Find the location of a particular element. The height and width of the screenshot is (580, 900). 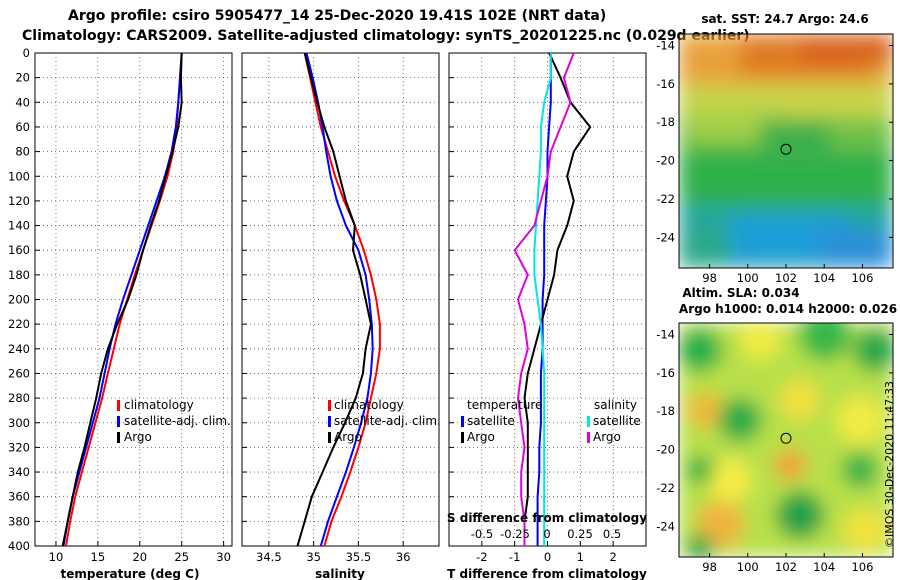

salinity-line-argo is located at coordinates (334, 299).